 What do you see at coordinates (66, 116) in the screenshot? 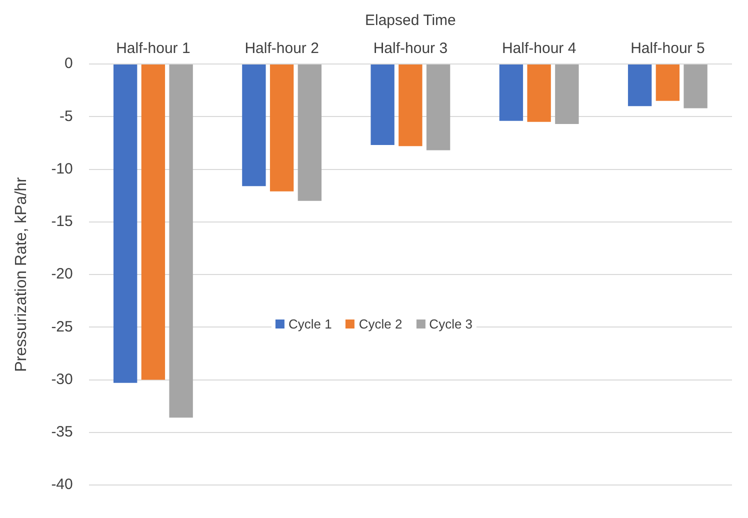
I see `y-tick-label: -5` at bounding box center [66, 116].